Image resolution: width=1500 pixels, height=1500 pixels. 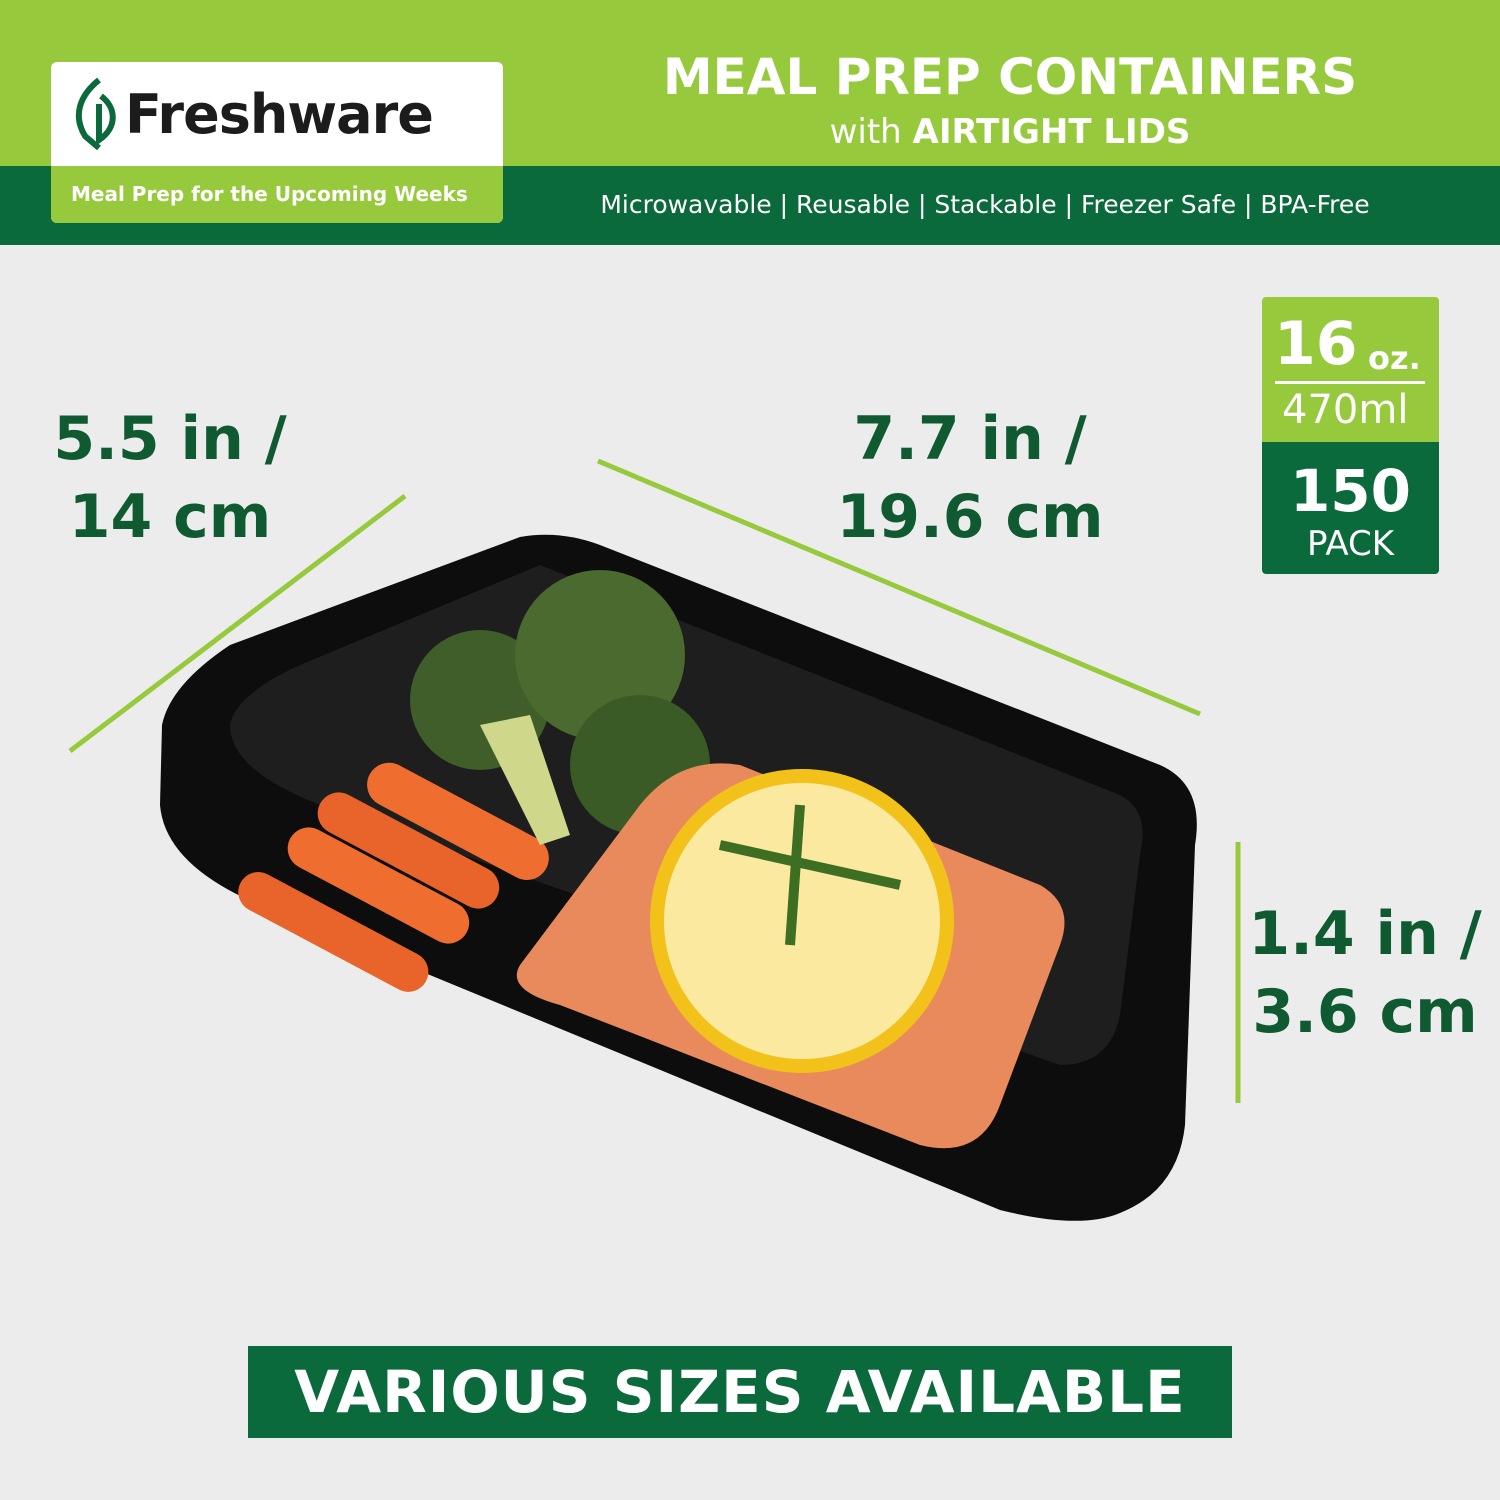 I want to click on length-metric: 19.6 cm, so click(x=970, y=517).